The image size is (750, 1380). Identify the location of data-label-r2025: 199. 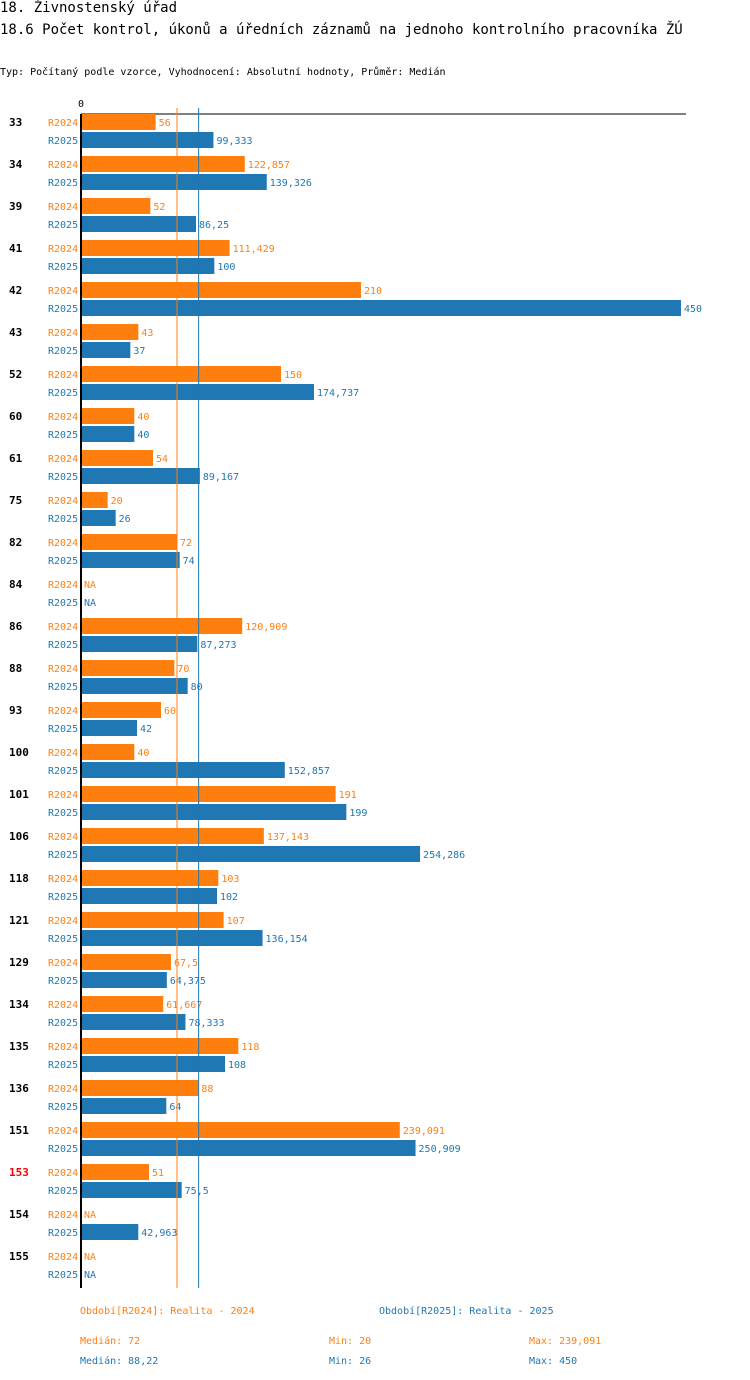
(358, 813).